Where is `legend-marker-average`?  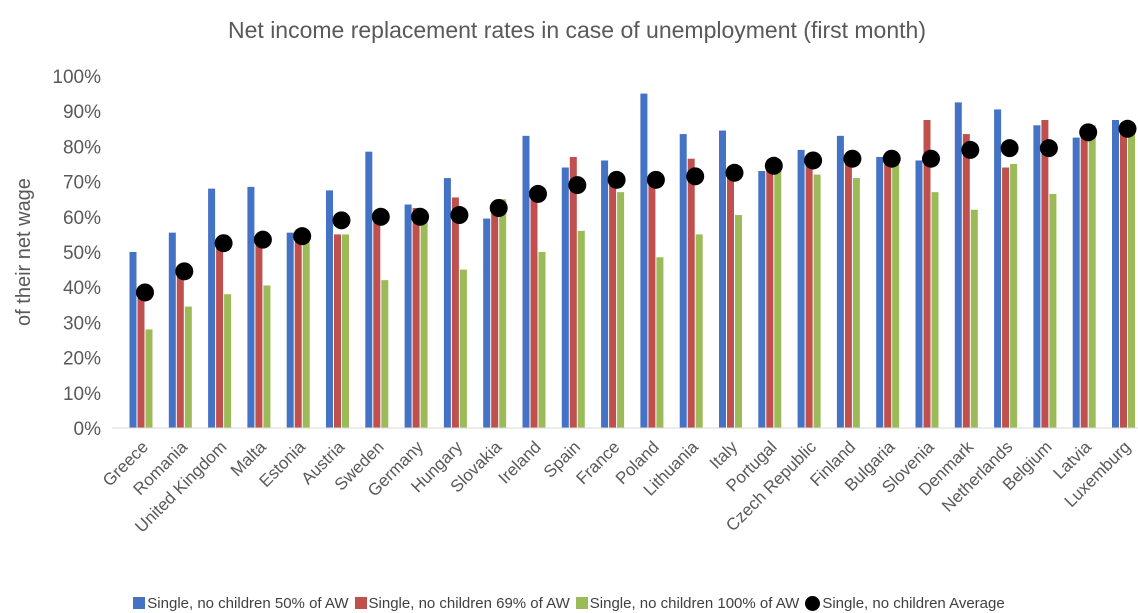 legend-marker-average is located at coordinates (813, 603).